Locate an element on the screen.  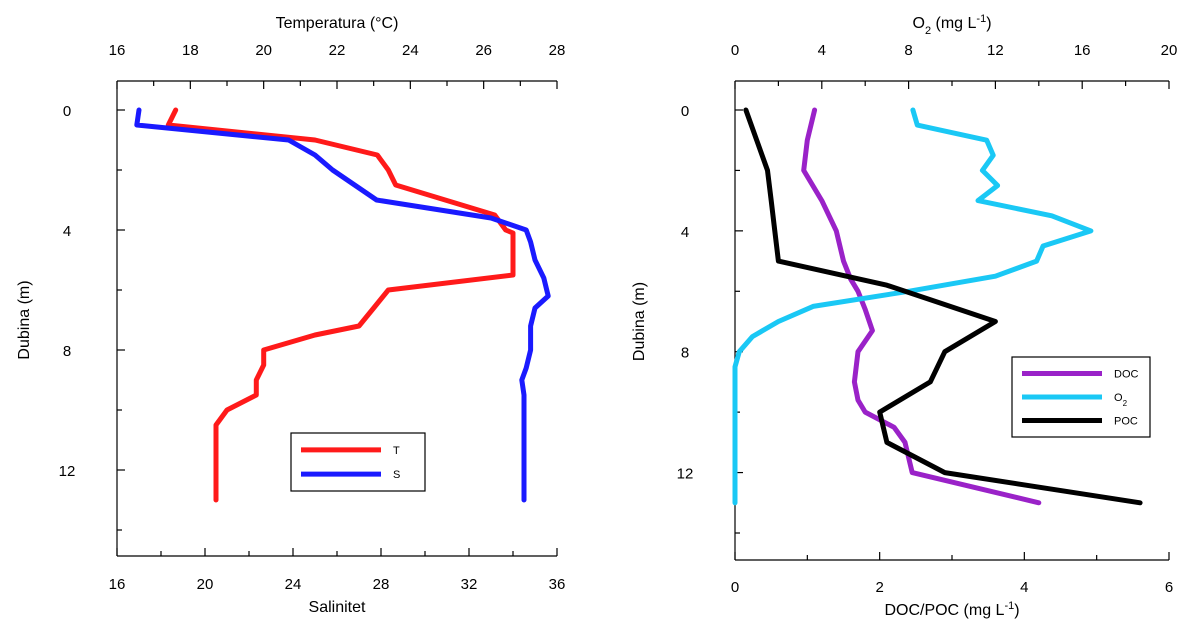
right-legend-label-o2: O2 is located at coordinates (1121, 400).